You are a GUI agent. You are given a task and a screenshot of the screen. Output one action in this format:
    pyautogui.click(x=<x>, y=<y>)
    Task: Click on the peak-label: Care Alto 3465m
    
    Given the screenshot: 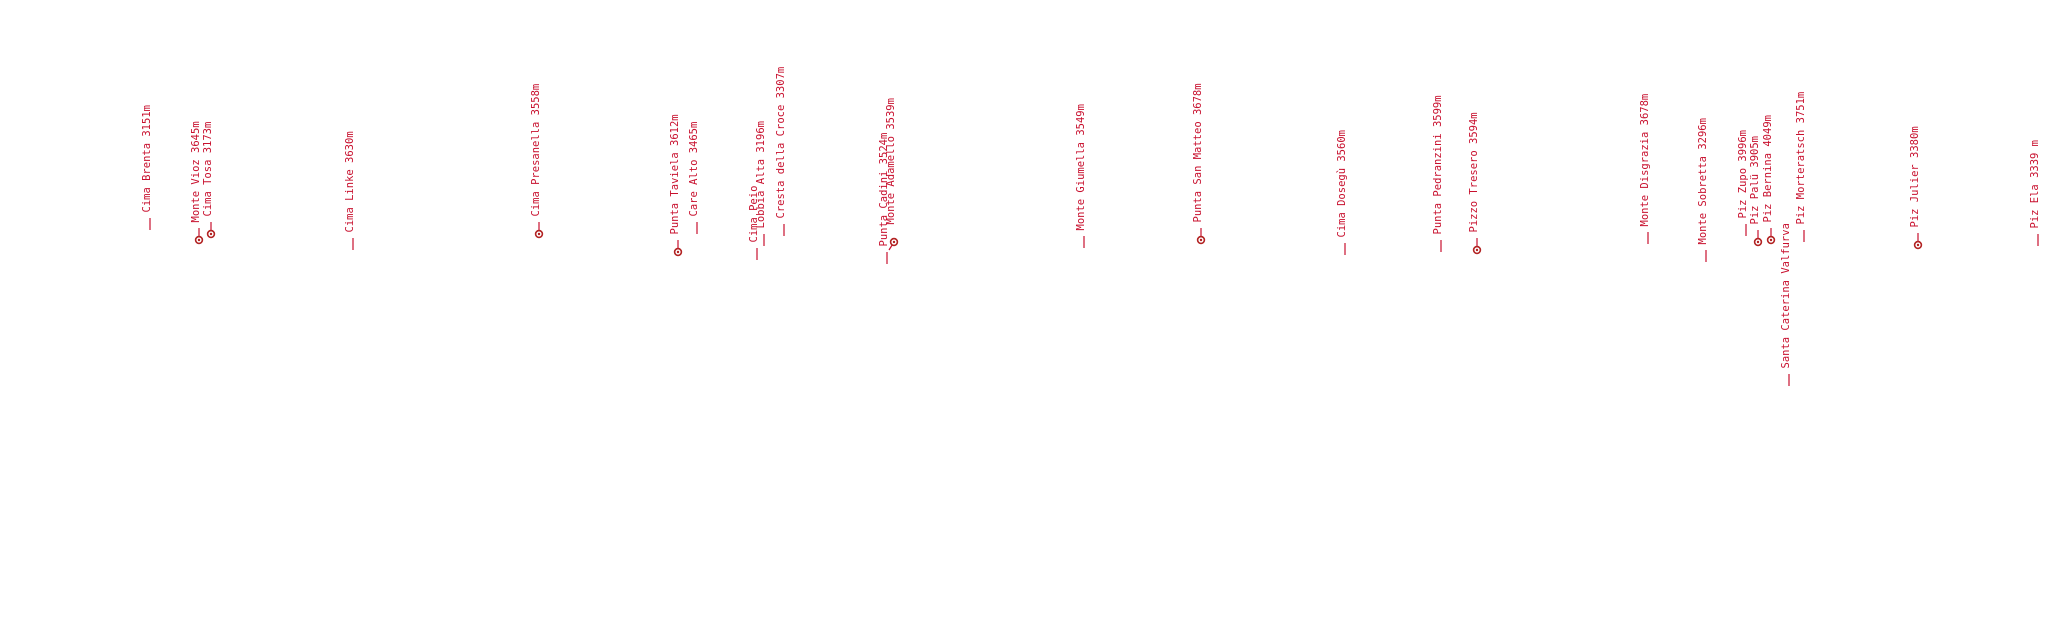 What is the action you would take?
    pyautogui.click(x=694, y=169)
    